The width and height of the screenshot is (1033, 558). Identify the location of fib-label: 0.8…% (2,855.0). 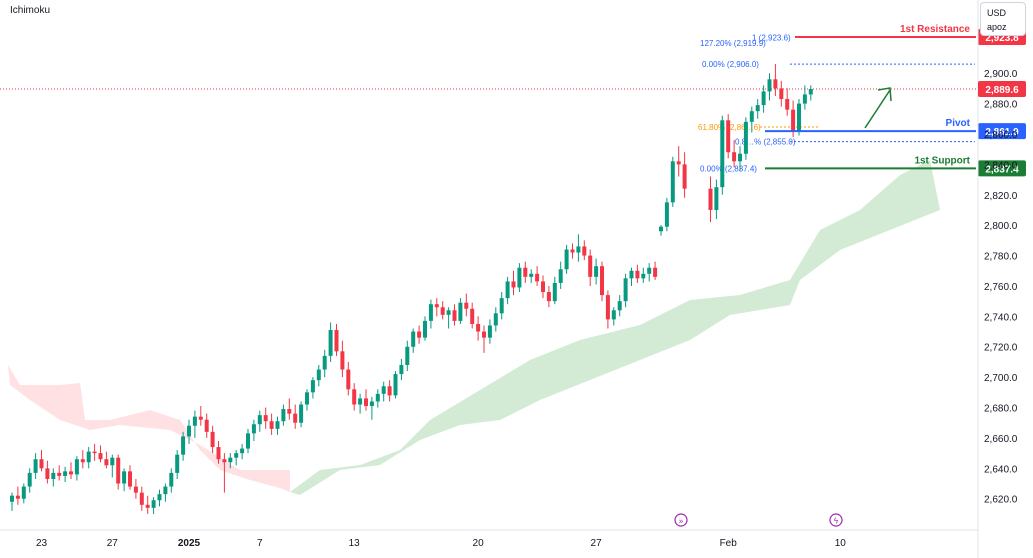
(765, 142).